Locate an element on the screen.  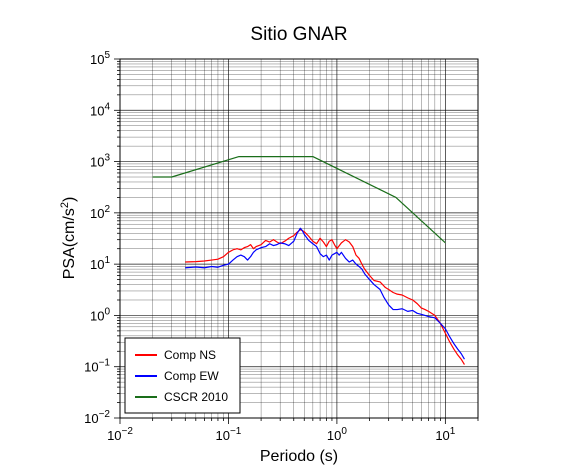
y-axis-label-sup: 2 is located at coordinates (65, 205).